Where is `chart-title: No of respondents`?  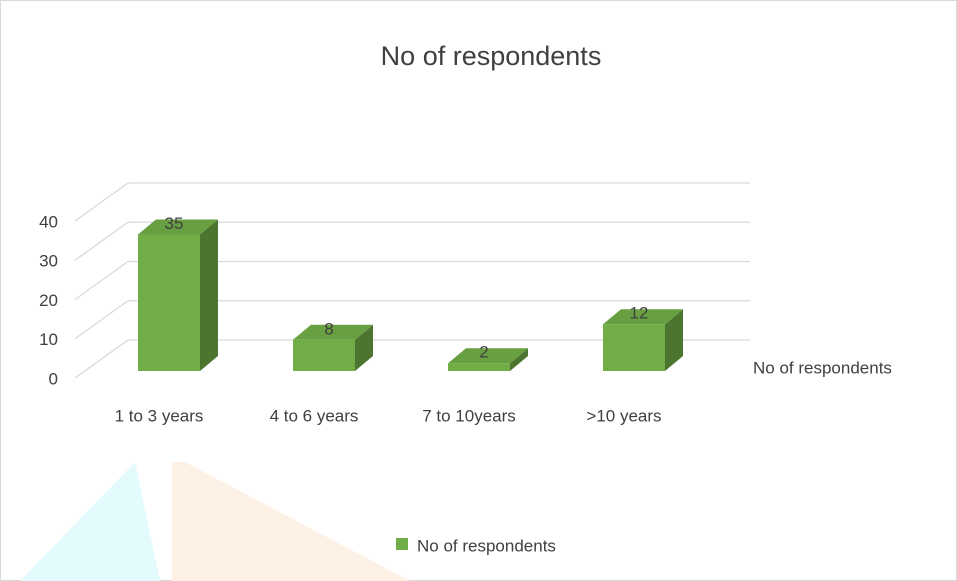
chart-title: No of respondents is located at coordinates (491, 56).